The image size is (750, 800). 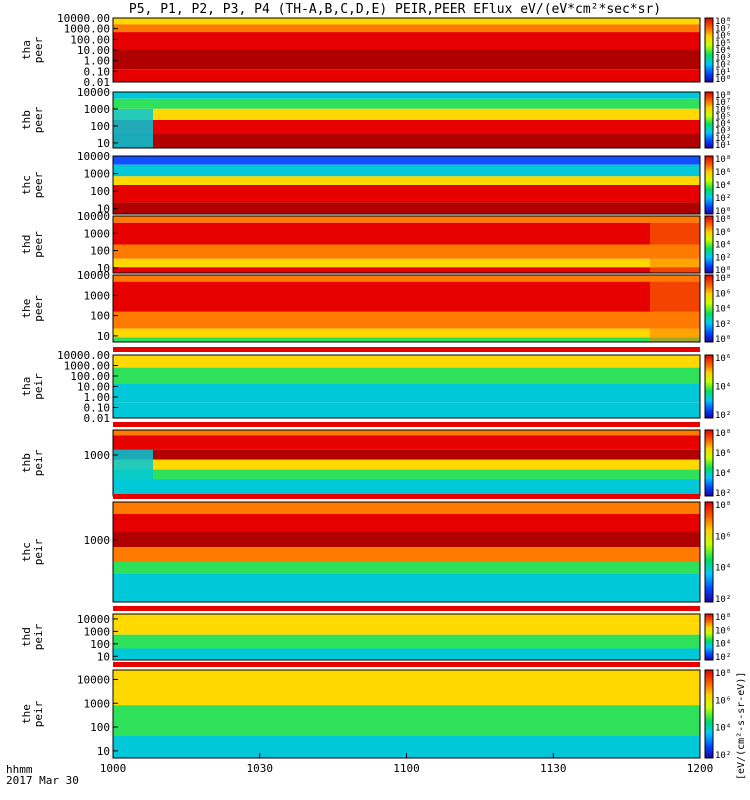 What do you see at coordinates (97, 408) in the screenshot?
I see `y-tick-label: 0.10` at bounding box center [97, 408].